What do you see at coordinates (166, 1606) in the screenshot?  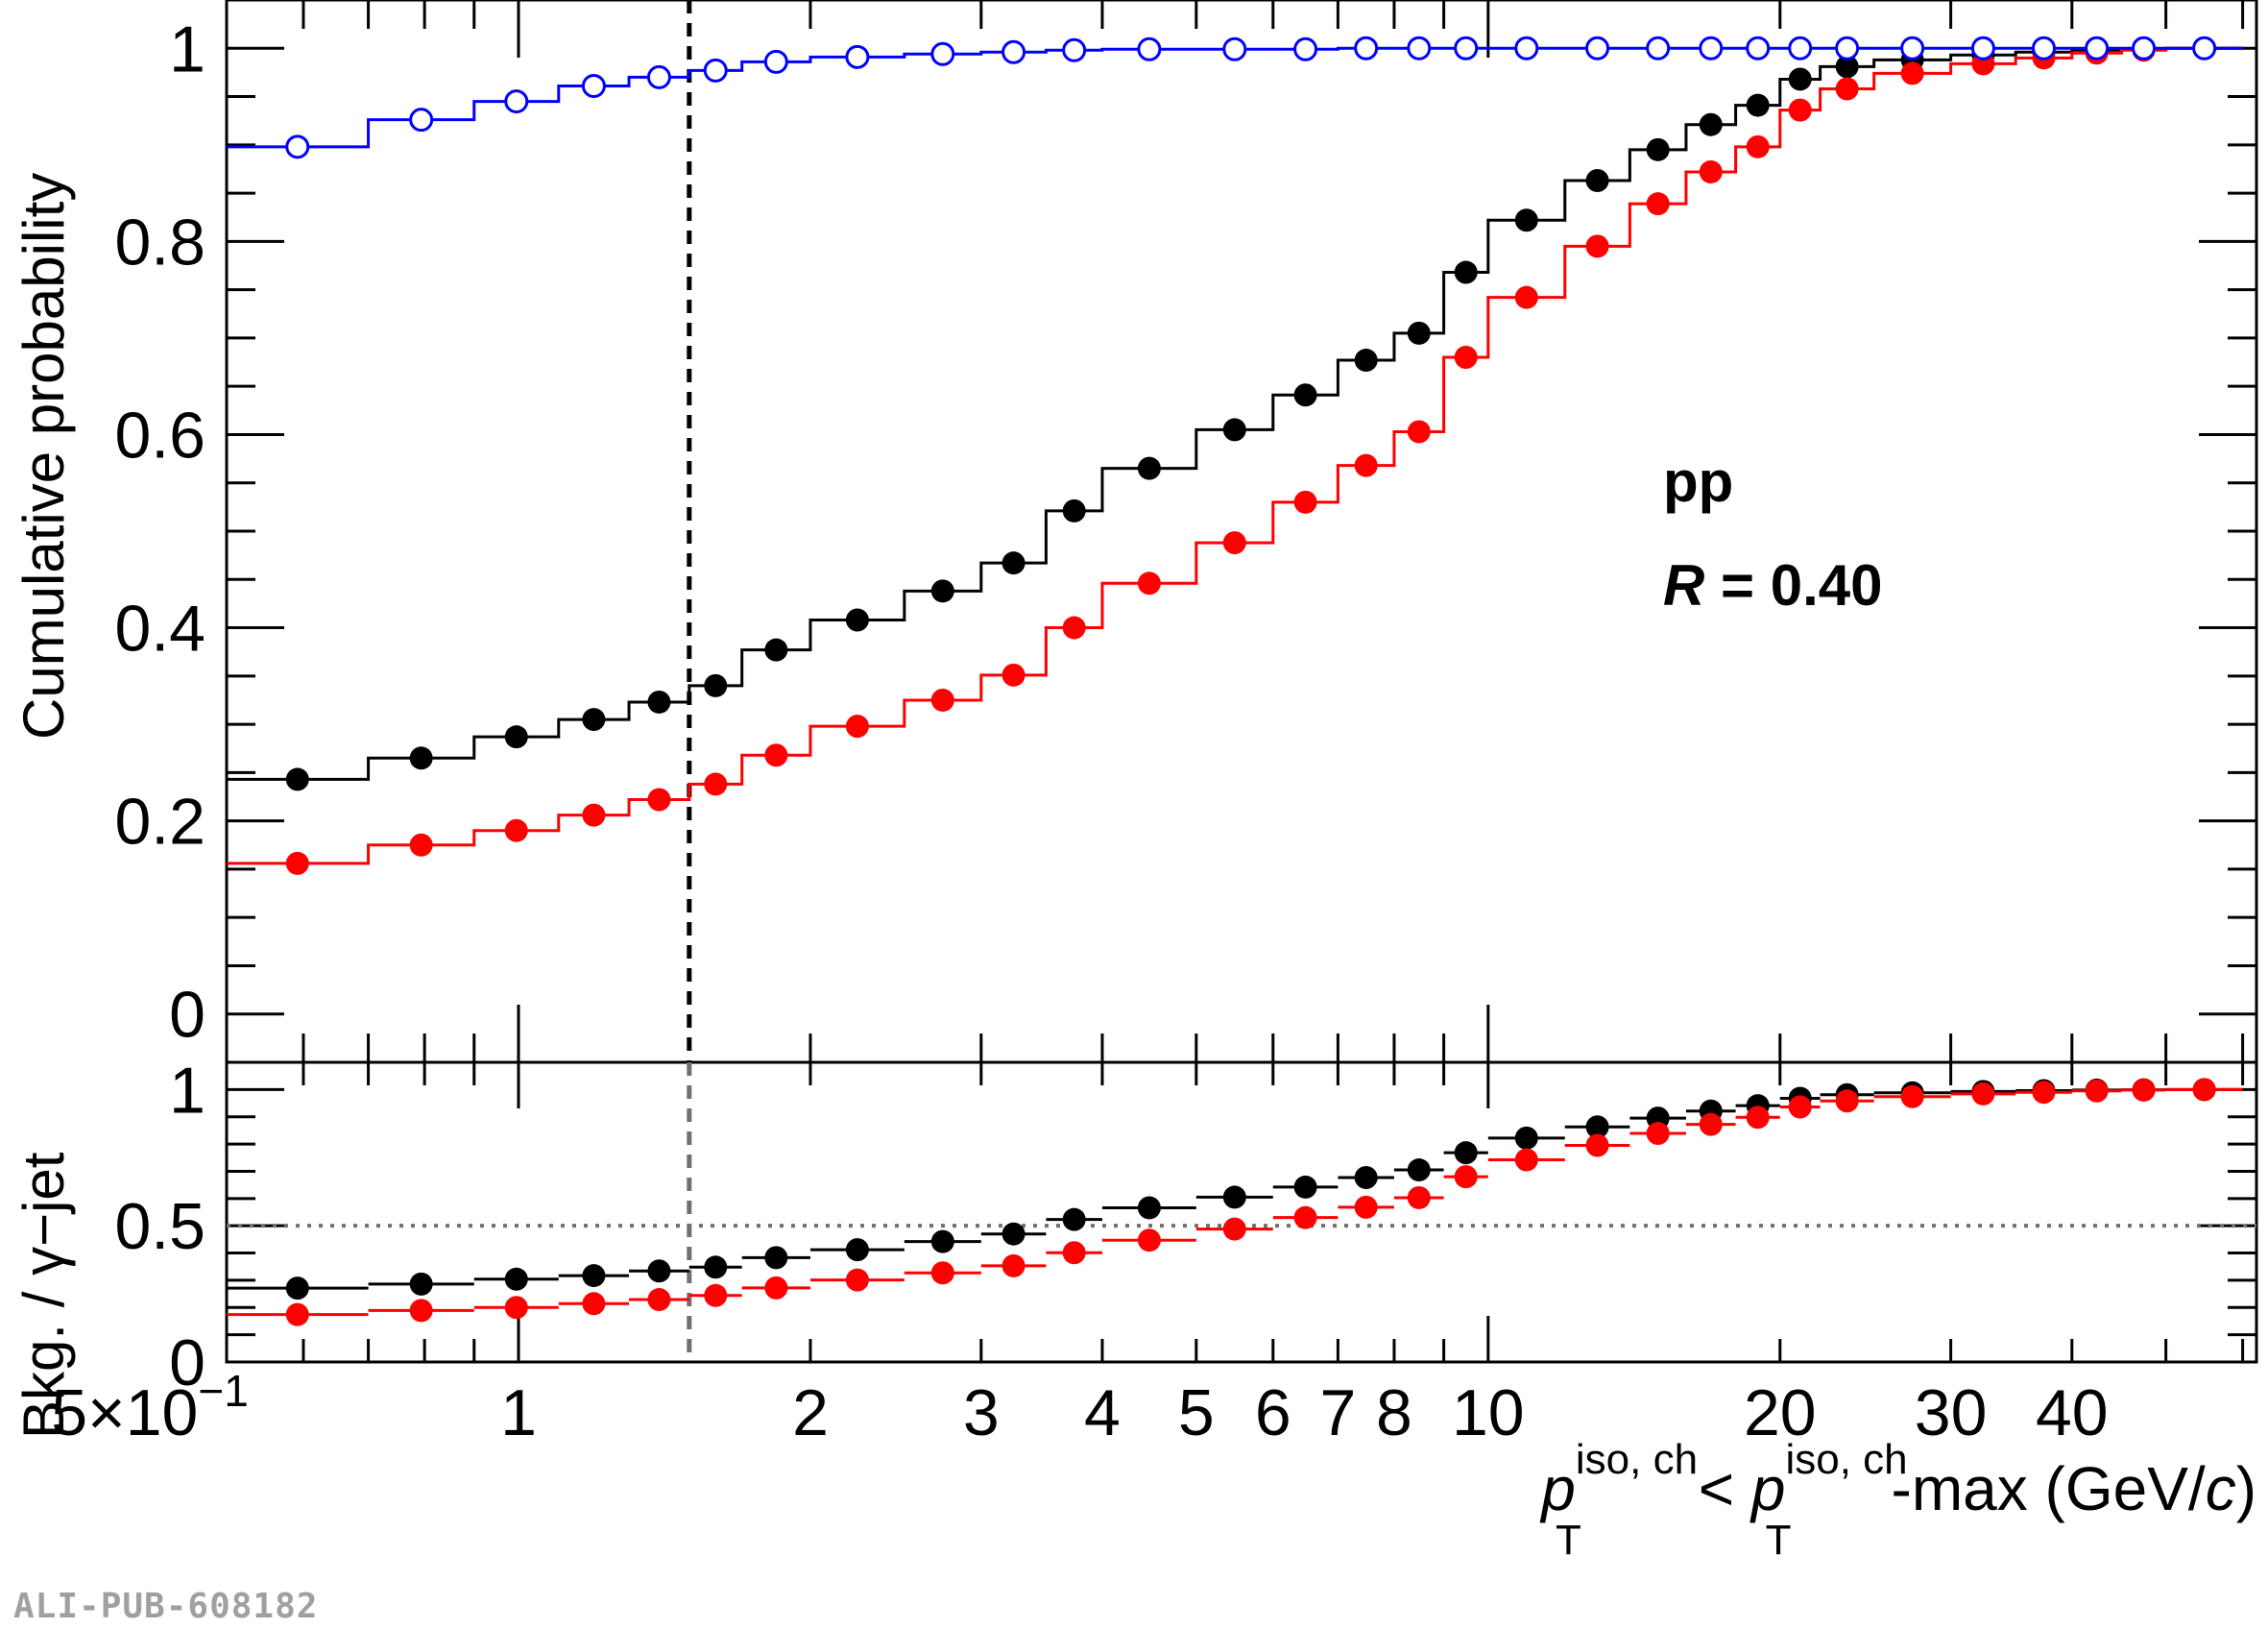 I see `publication-id: ALI-PUB-608182` at bounding box center [166, 1606].